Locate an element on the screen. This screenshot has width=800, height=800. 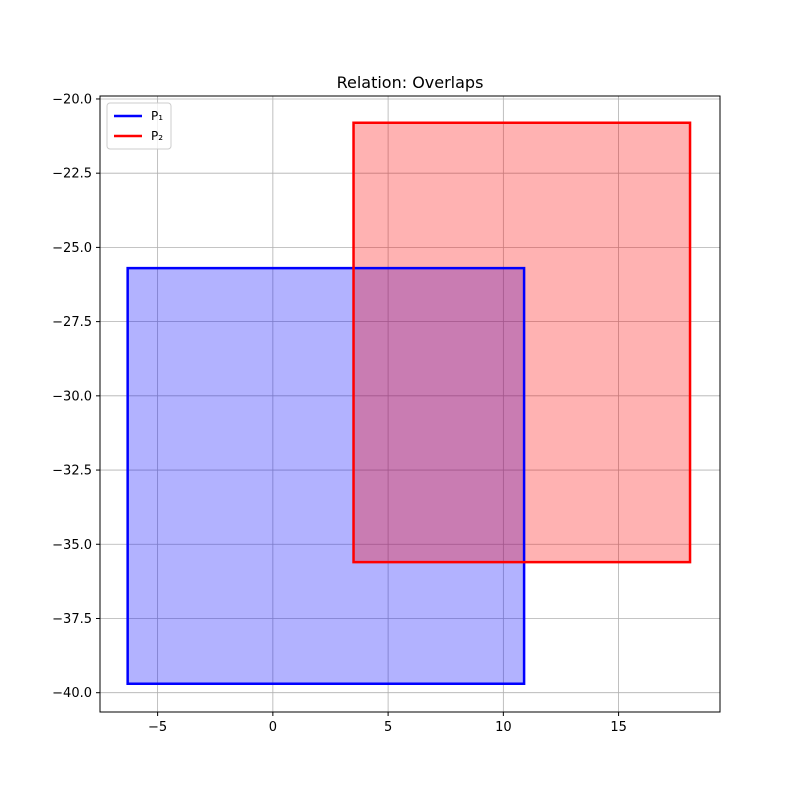
chart-title: Relation: Overlaps is located at coordinates (410, 82).